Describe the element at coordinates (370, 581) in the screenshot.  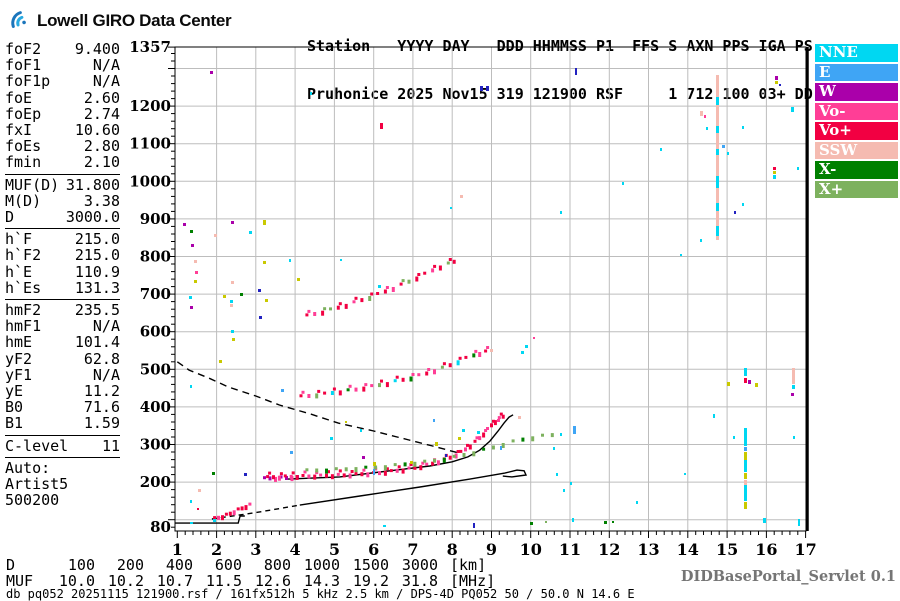
I see `footer-row-value: 19.2` at that location.